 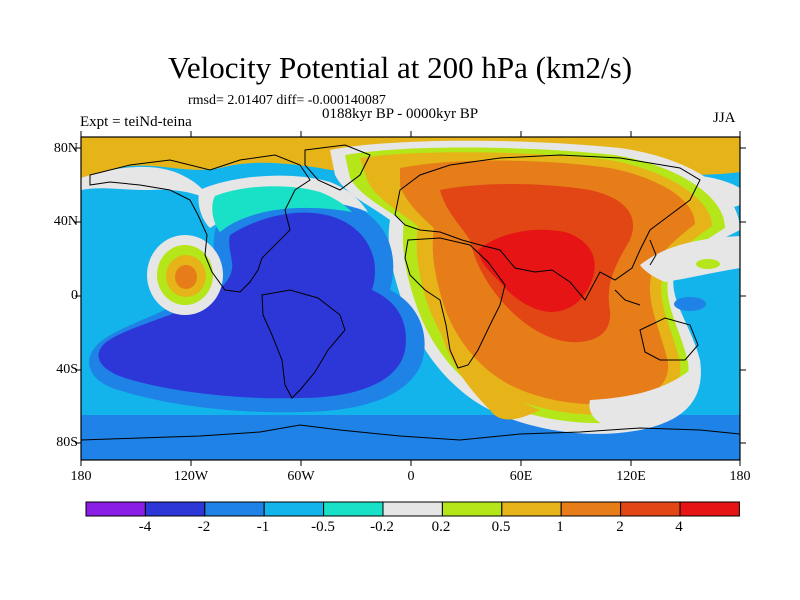 I want to click on coast-north-america, so click(x=200, y=223).